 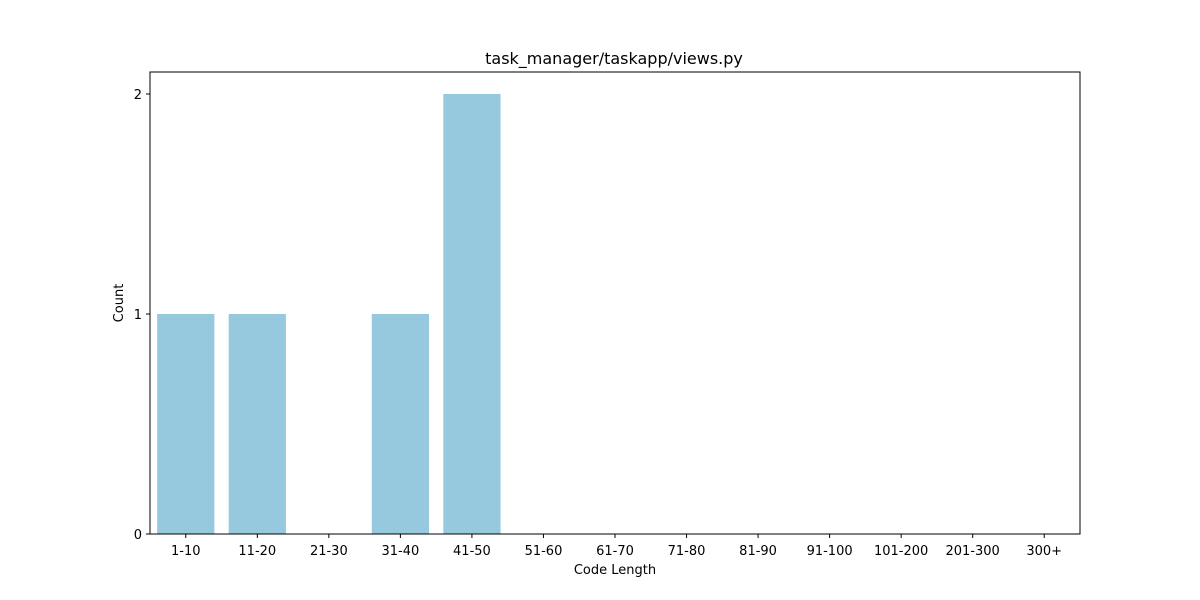 I want to click on y-tick-label: 0, so click(x=138, y=535).